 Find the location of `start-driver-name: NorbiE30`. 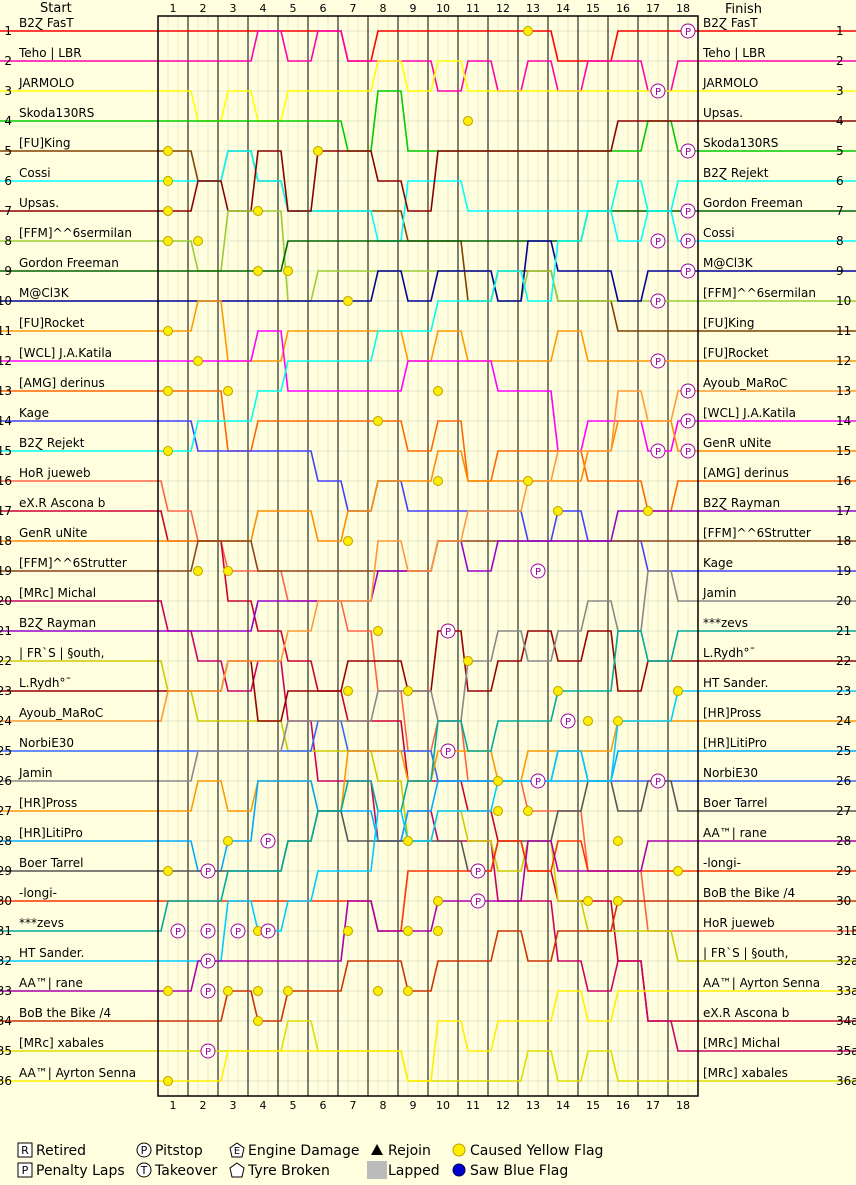

start-driver-name: NorbiE30 is located at coordinates (46, 743).